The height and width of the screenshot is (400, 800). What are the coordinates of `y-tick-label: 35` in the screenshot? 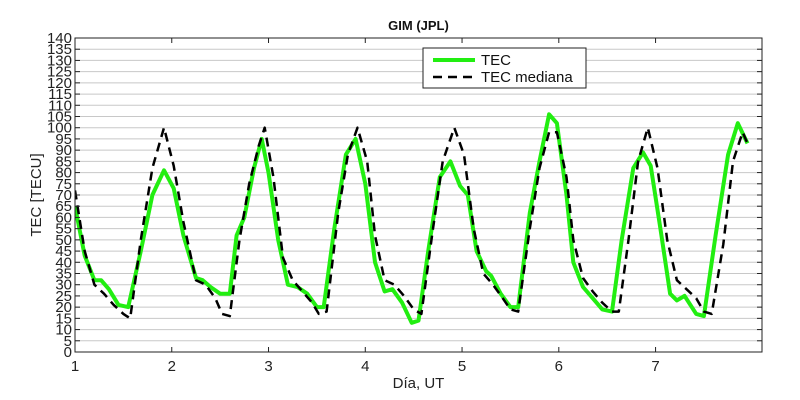 It's located at (63, 274).